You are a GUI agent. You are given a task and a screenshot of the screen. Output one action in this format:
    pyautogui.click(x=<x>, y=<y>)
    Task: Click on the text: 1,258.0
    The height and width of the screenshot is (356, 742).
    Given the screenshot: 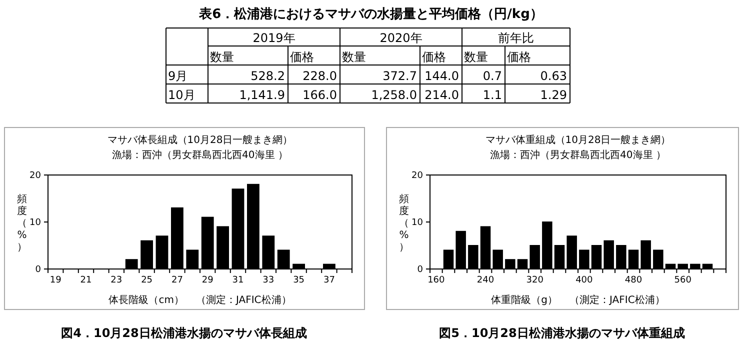 What is the action you would take?
    pyautogui.click(x=394, y=95)
    